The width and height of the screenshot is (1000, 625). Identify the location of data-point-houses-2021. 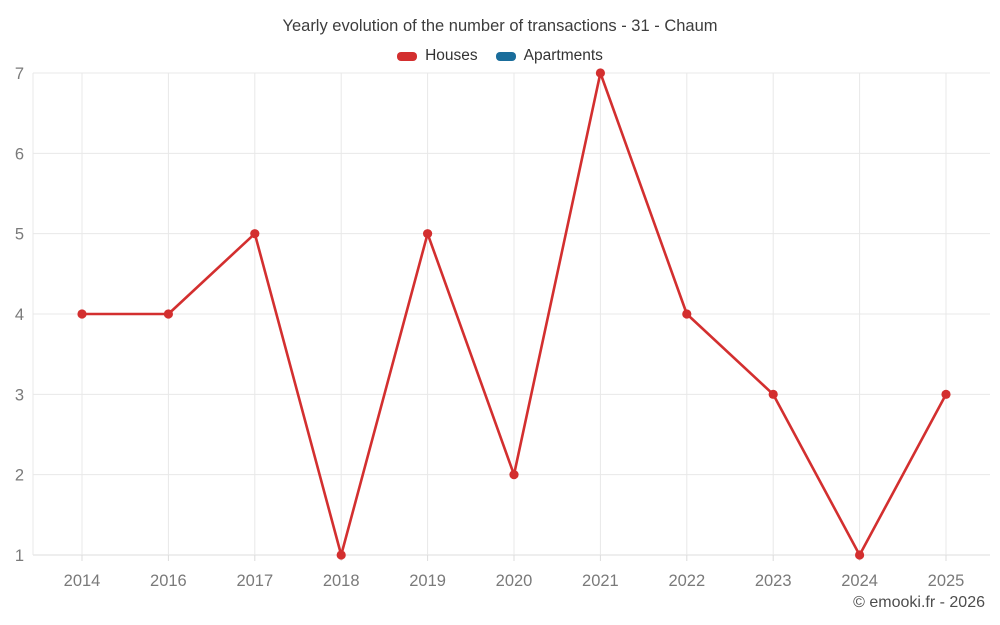
(600, 73).